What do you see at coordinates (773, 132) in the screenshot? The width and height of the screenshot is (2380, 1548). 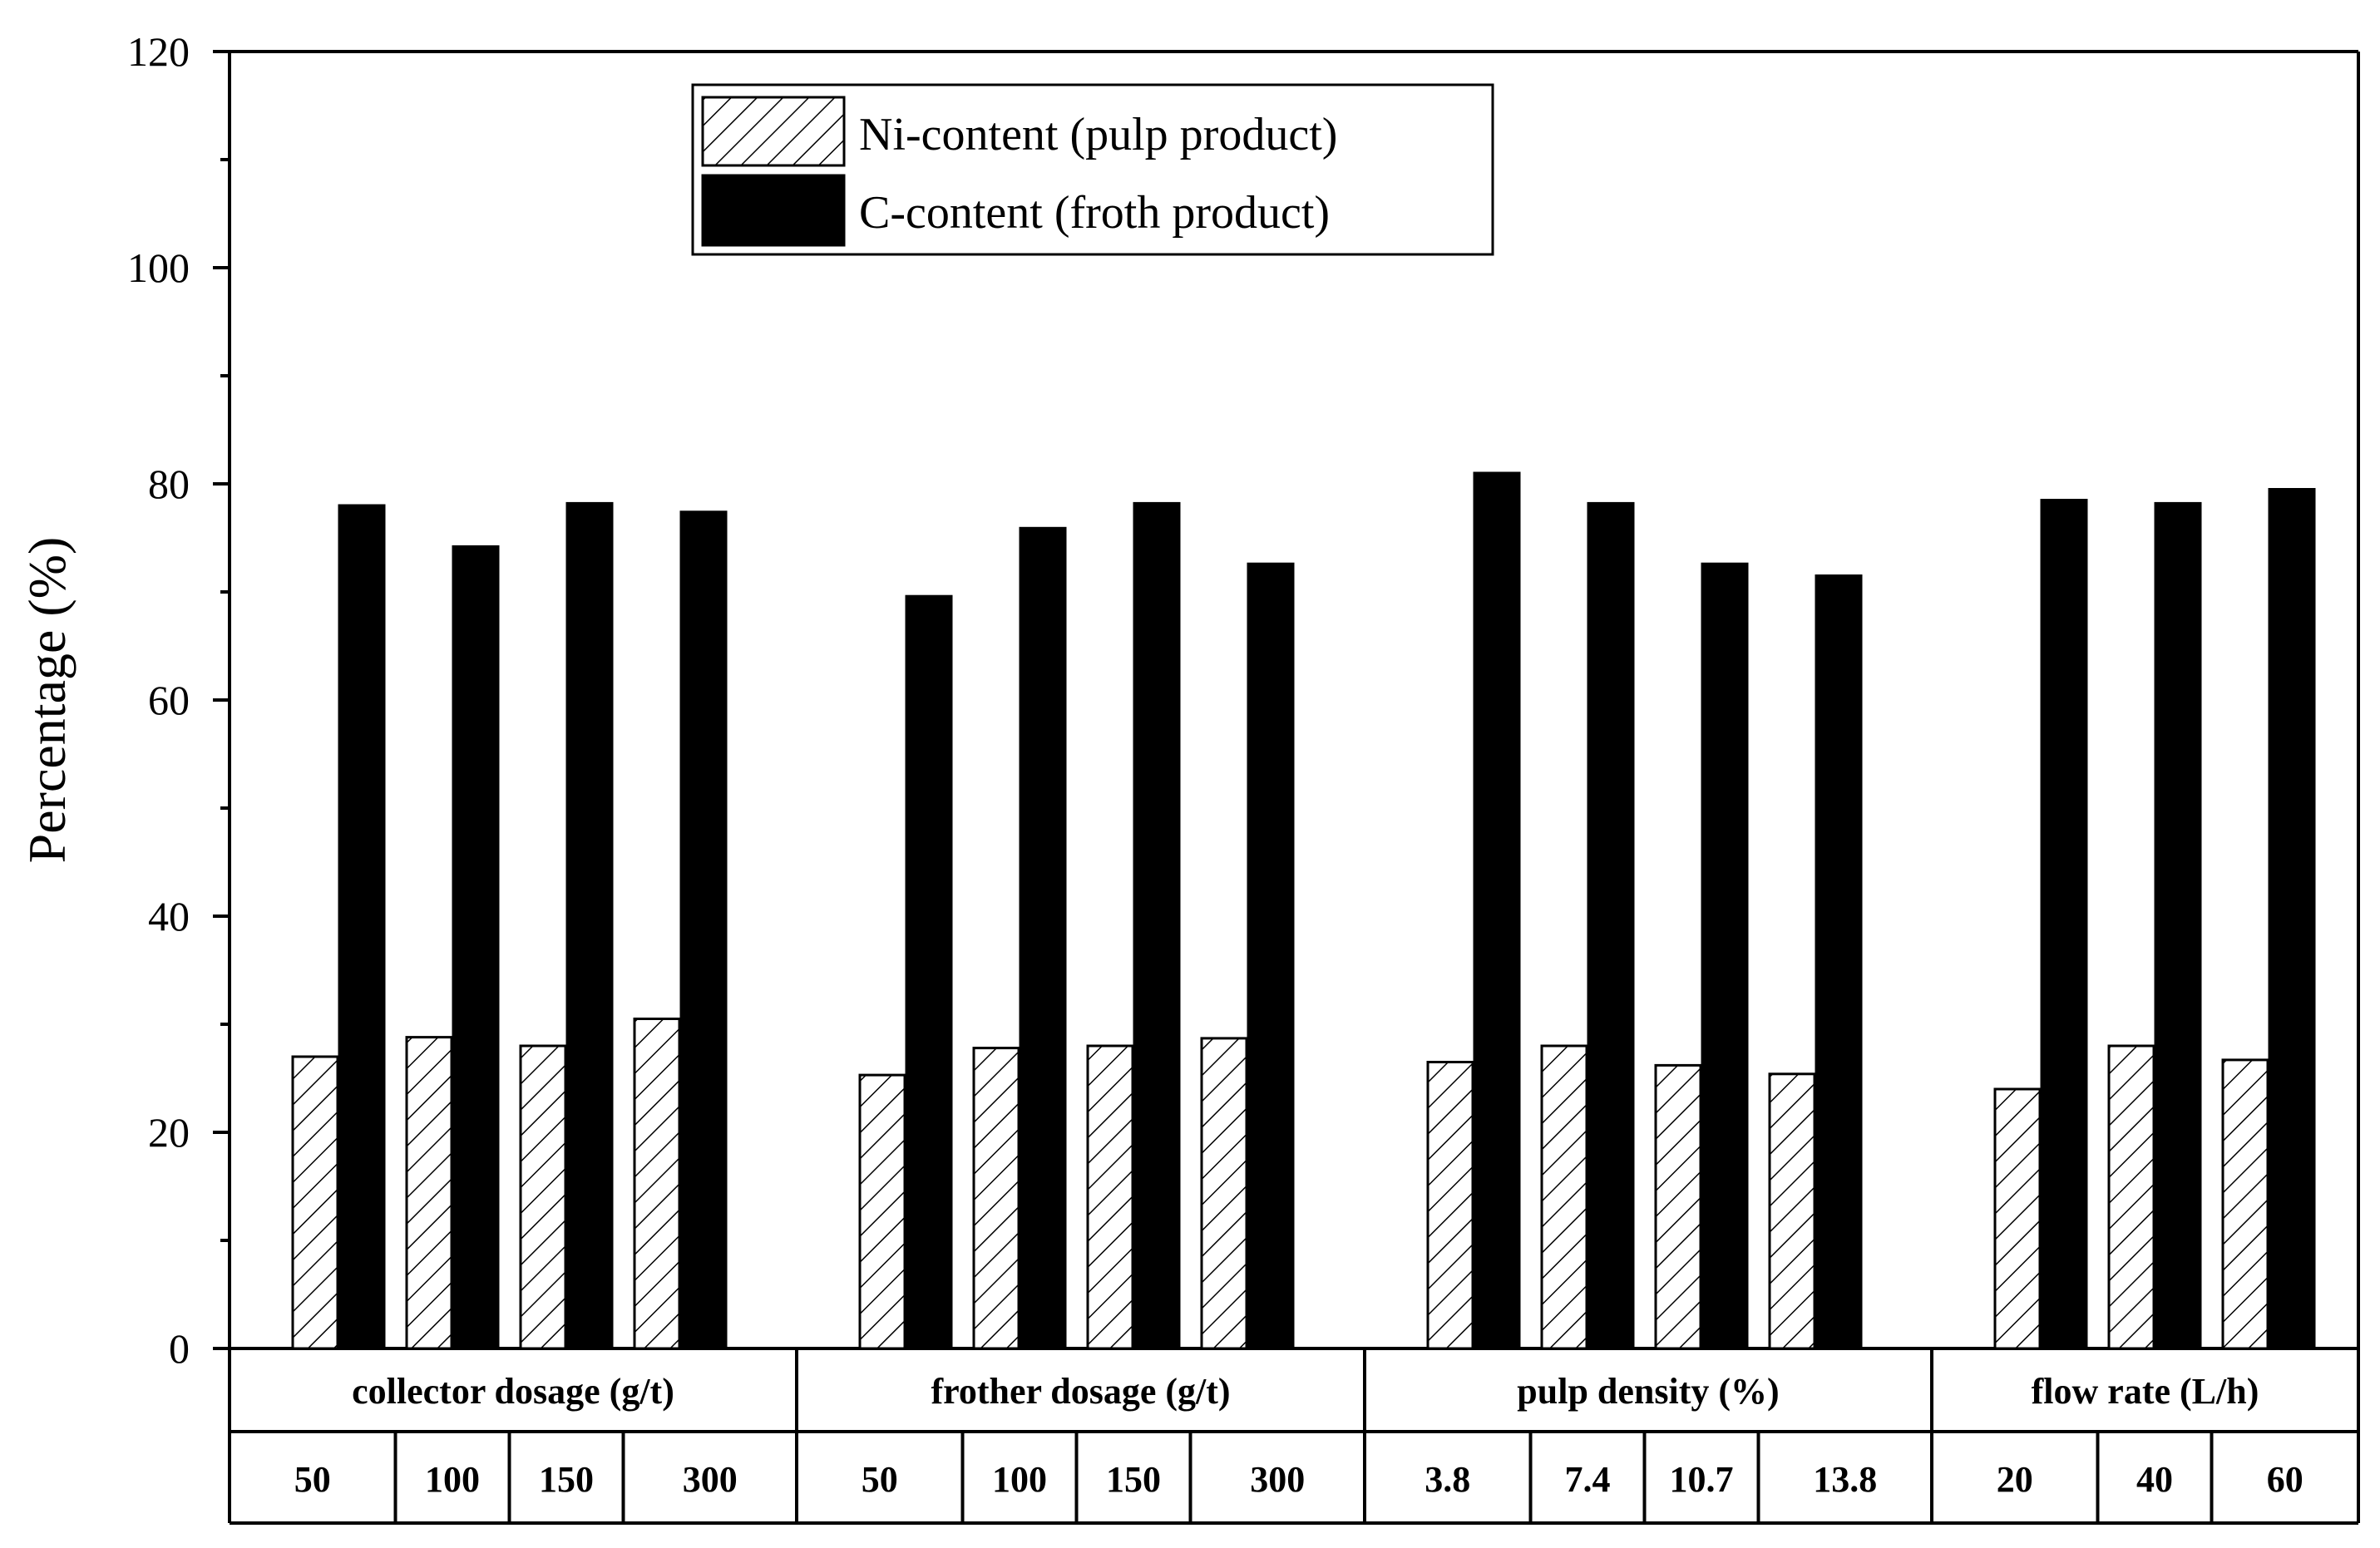 I see `legend-swatch-ni` at bounding box center [773, 132].